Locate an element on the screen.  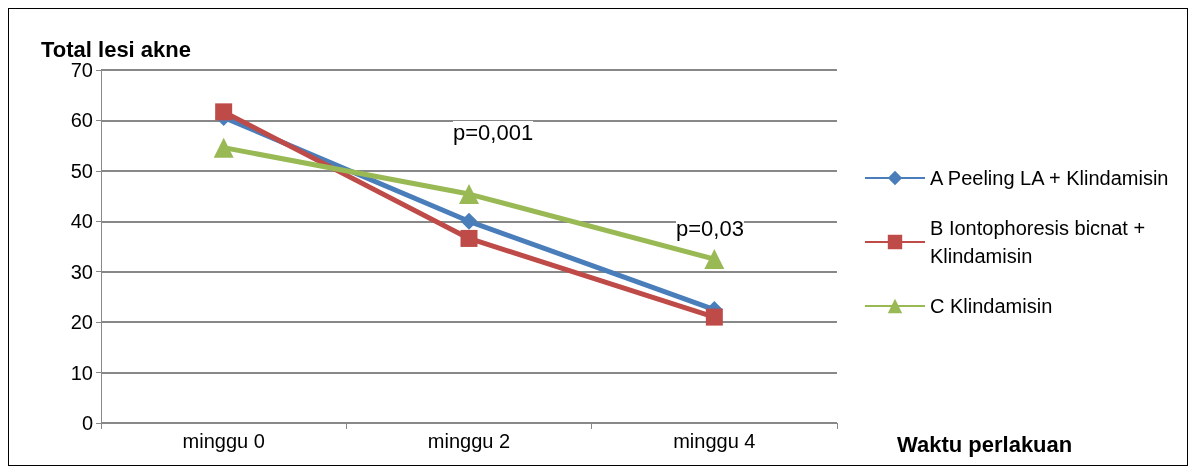
y-tick-label: 0 is located at coordinates (87, 423).